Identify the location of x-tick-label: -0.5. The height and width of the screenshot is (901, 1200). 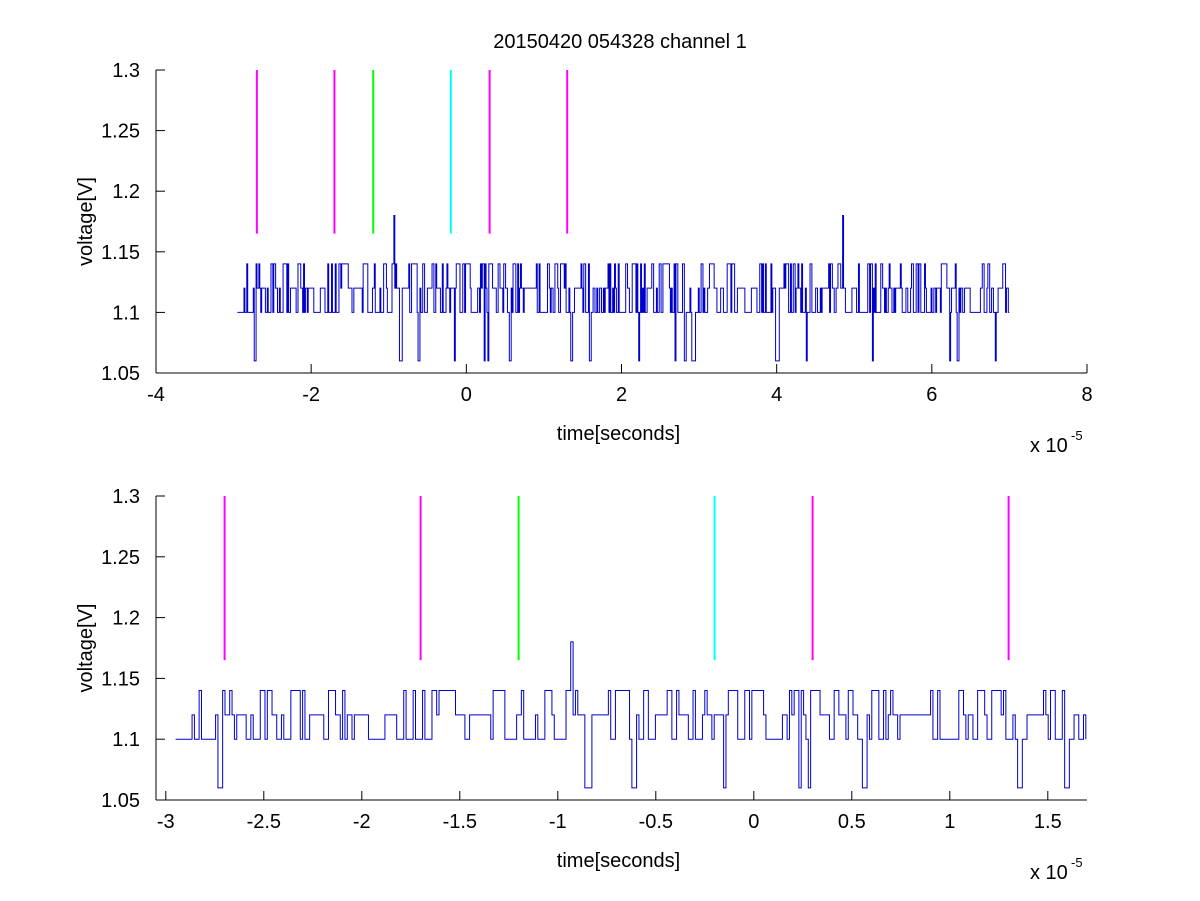
(656, 822).